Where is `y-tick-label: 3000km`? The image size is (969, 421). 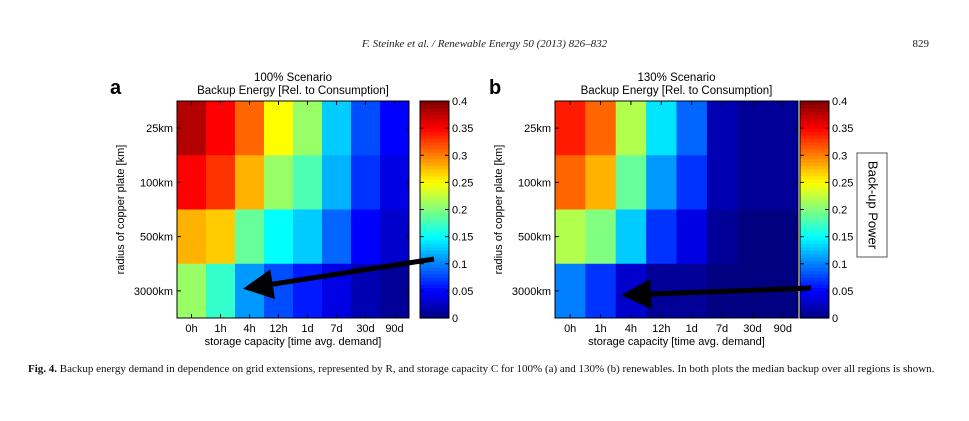
y-tick-label: 3000km is located at coordinates (531, 292).